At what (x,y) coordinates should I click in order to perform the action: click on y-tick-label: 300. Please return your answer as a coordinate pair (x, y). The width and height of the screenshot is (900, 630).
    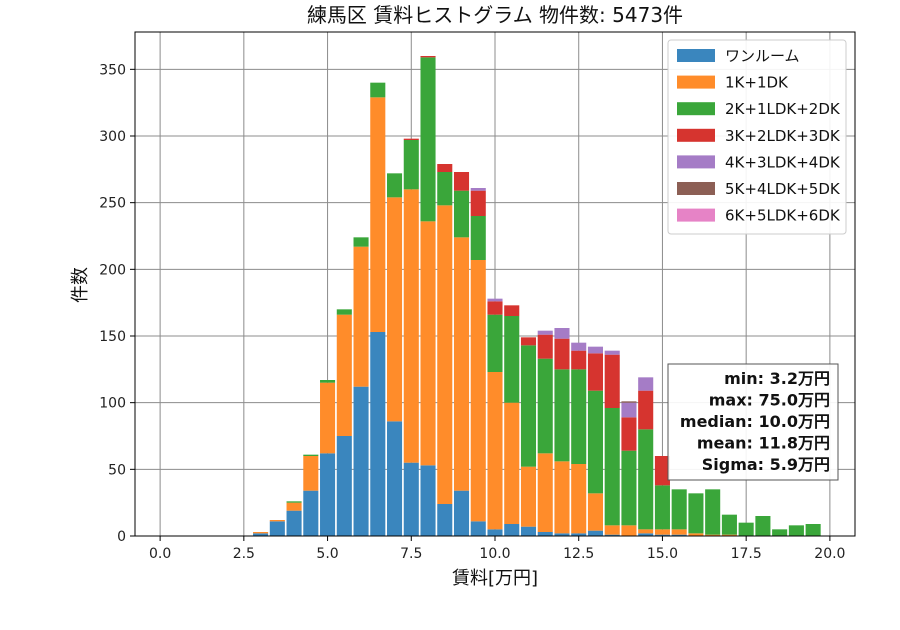
    Looking at the image, I should click on (112, 137).